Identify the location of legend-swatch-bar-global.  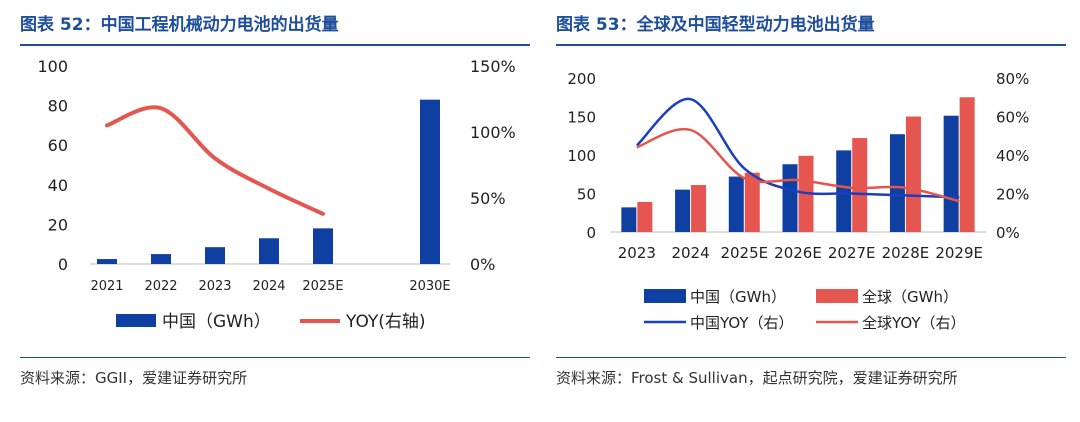
(837, 296).